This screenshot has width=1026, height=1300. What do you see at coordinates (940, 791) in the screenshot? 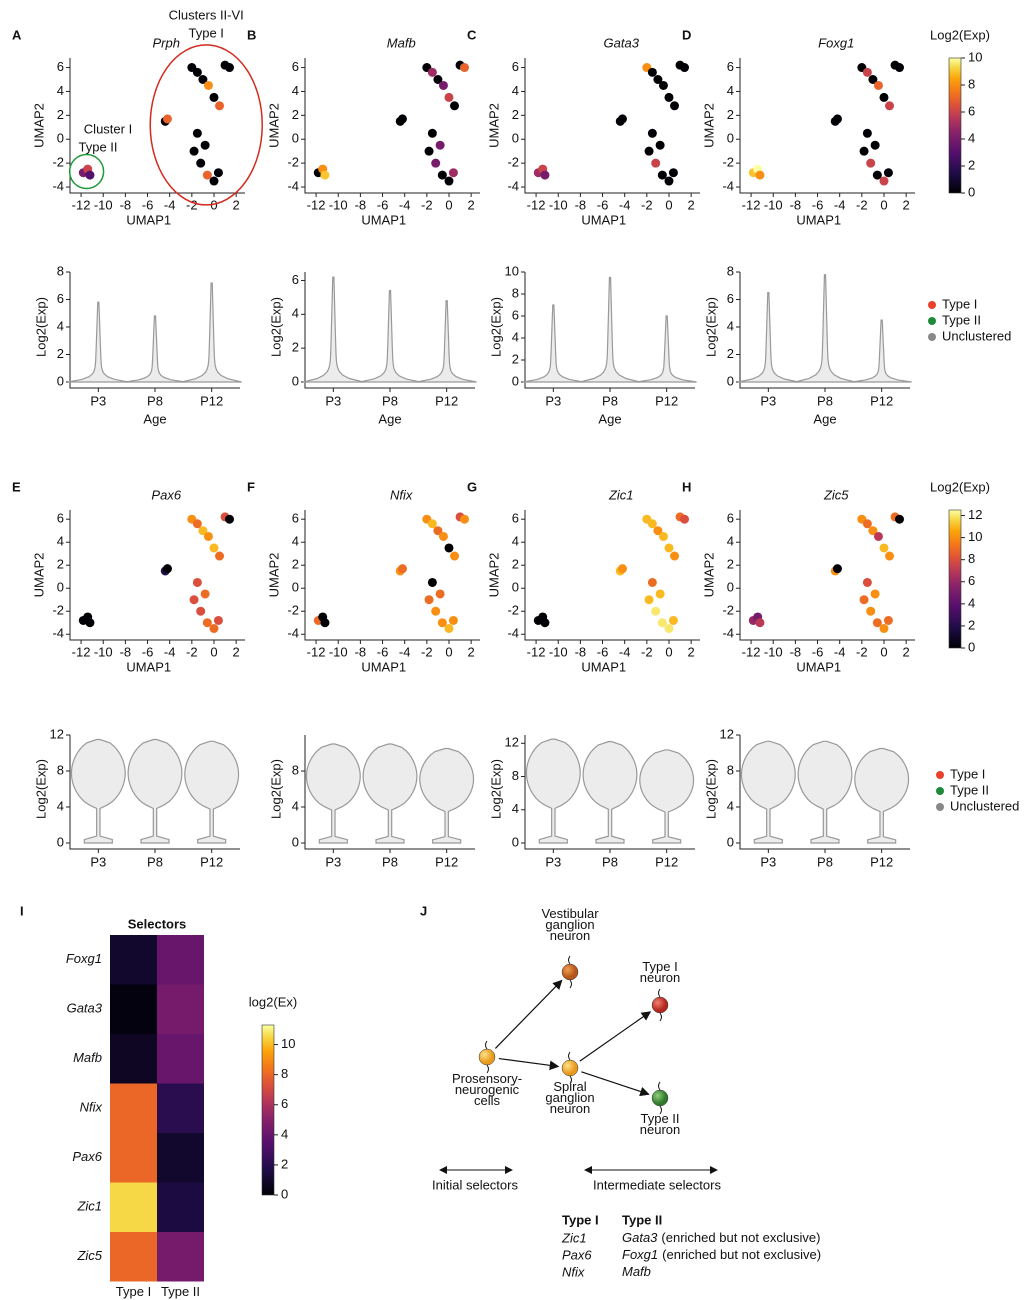
I see `legend-swatch` at bounding box center [940, 791].